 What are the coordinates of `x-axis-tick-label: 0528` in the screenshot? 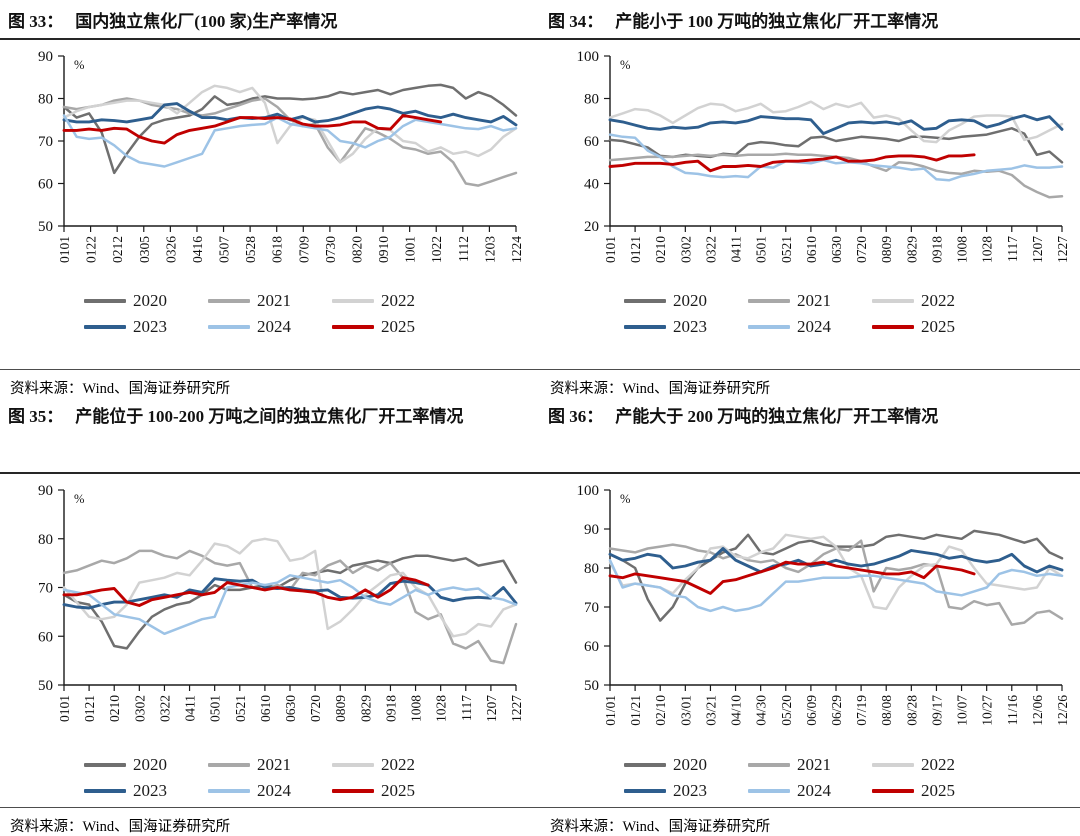 It's located at (250, 249).